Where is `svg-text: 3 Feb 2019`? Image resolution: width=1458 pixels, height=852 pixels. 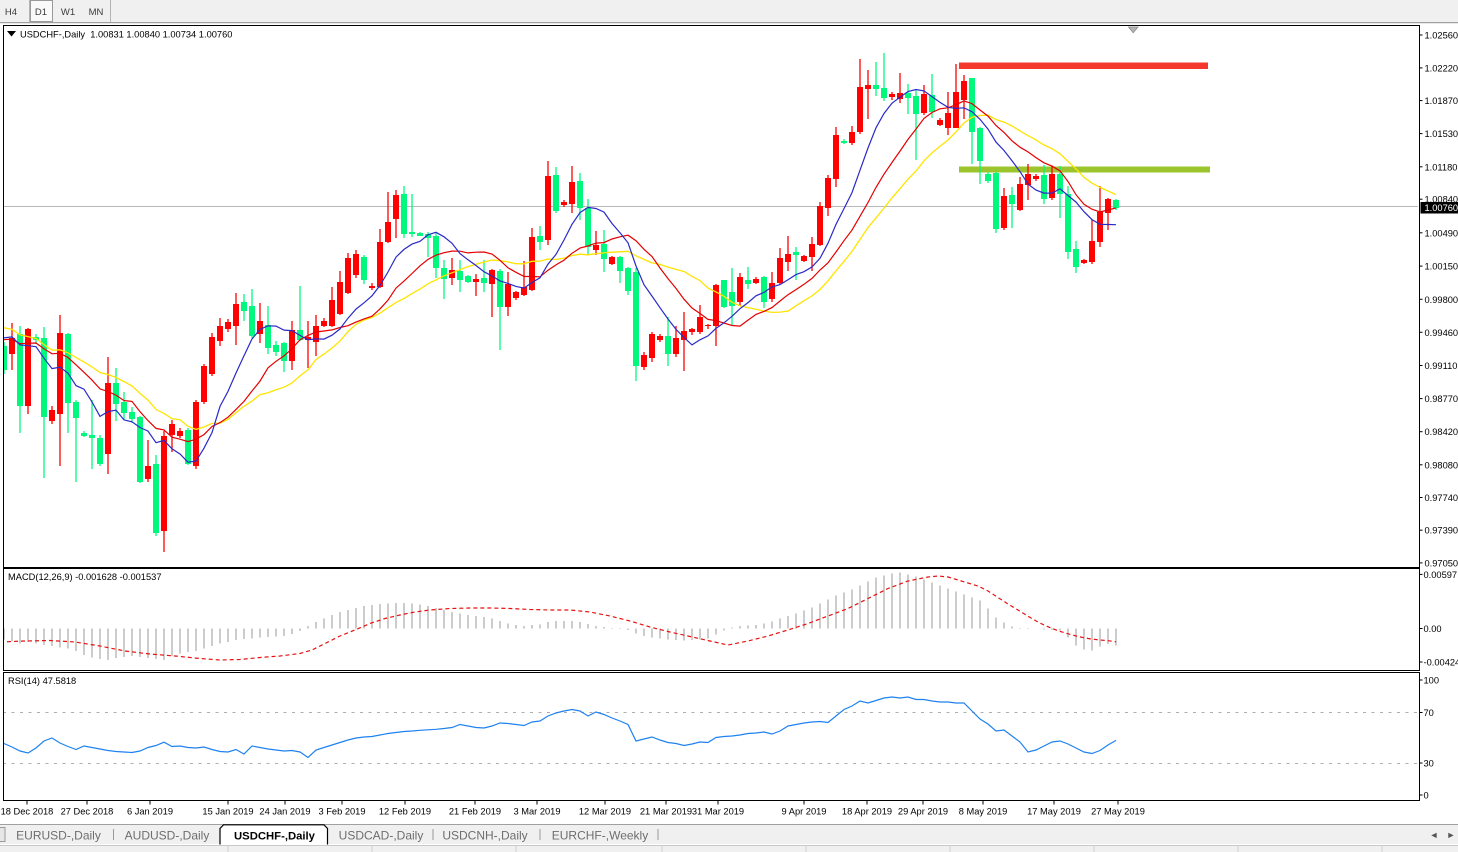
svg-text: 3 Feb 2019 is located at coordinates (341, 812).